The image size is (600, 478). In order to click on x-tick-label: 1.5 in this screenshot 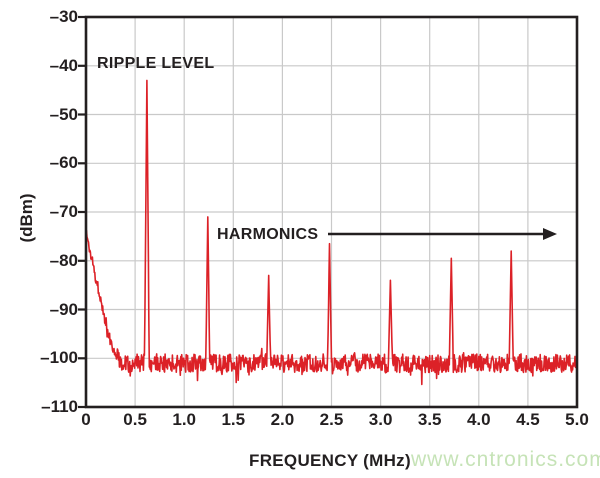, I will do `click(233, 419)`.